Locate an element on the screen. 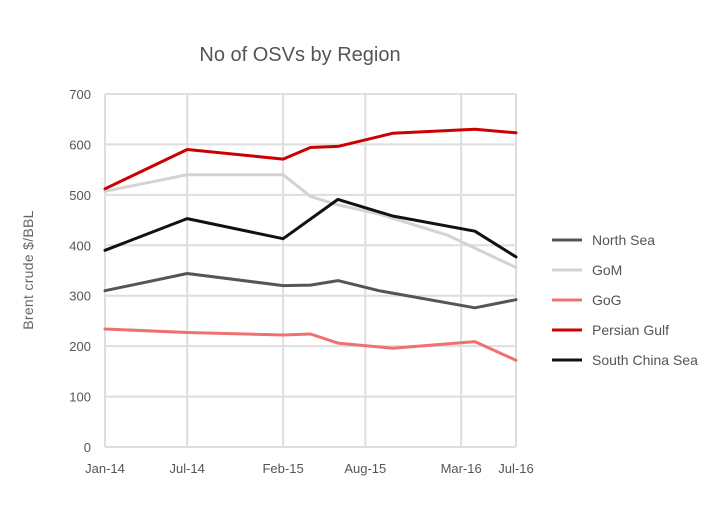 This screenshot has height=520, width=720. x-tick-label: Aug-15 is located at coordinates (365, 468).